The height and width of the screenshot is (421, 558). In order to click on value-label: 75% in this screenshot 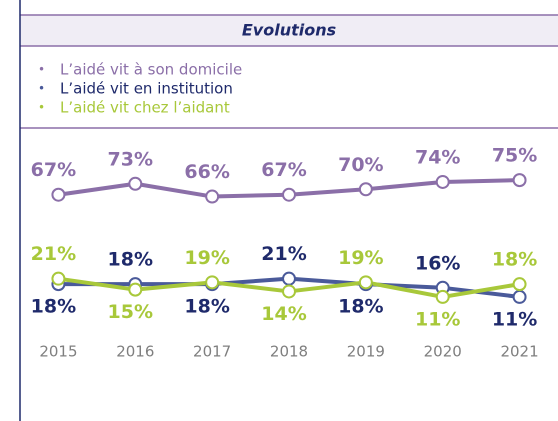, I will do `click(514, 156)`.